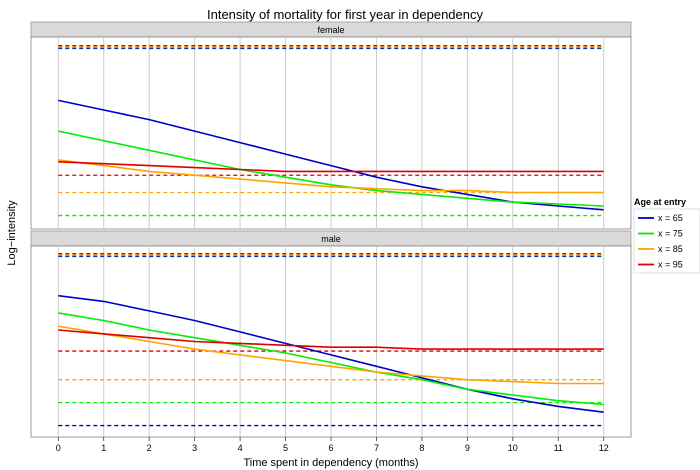 This screenshot has height=470, width=700. I want to click on x-axis-label: Time spent in dependency (months), so click(330, 463).